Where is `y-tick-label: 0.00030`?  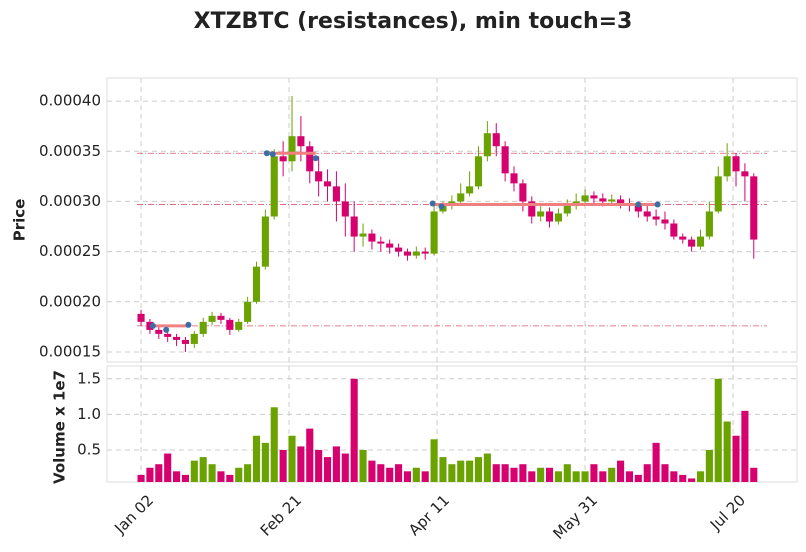 y-tick-label: 0.00030 is located at coordinates (70, 201).